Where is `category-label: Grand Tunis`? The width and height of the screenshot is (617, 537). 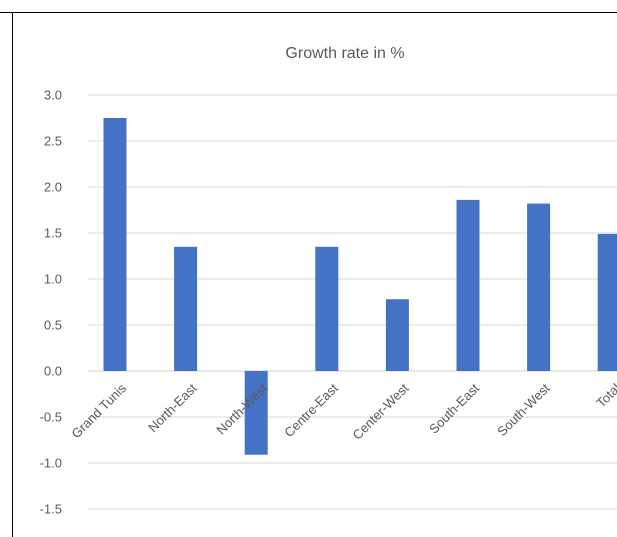
category-label: Grand Tunis is located at coordinates (98, 410).